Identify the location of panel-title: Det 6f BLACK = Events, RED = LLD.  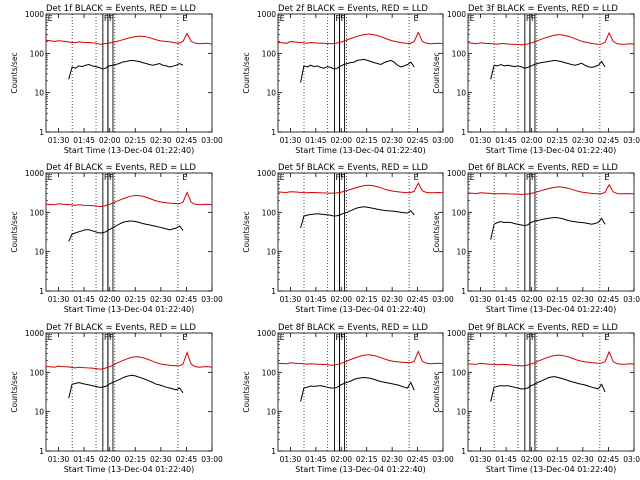
(543, 168).